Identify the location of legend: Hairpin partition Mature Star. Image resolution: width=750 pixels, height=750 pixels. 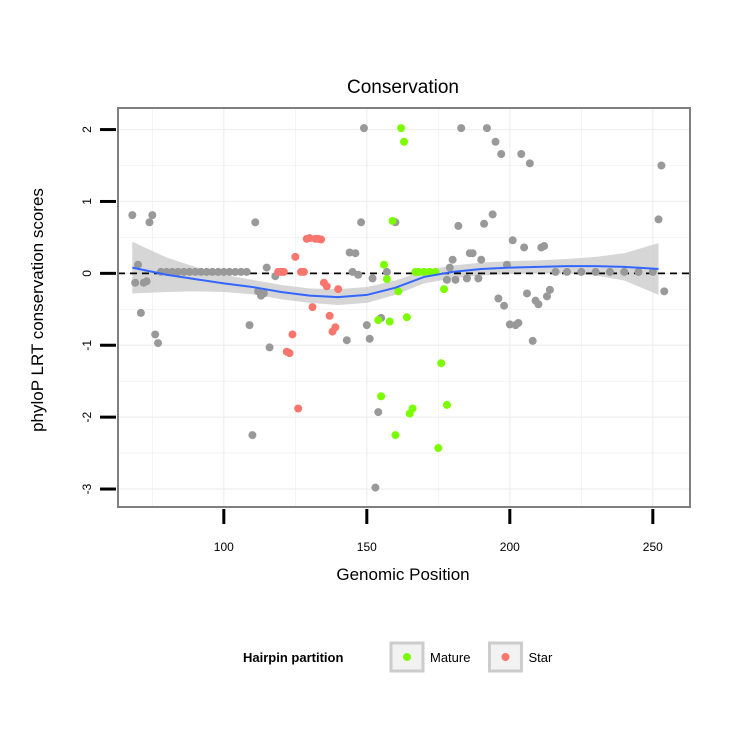
(398, 657).